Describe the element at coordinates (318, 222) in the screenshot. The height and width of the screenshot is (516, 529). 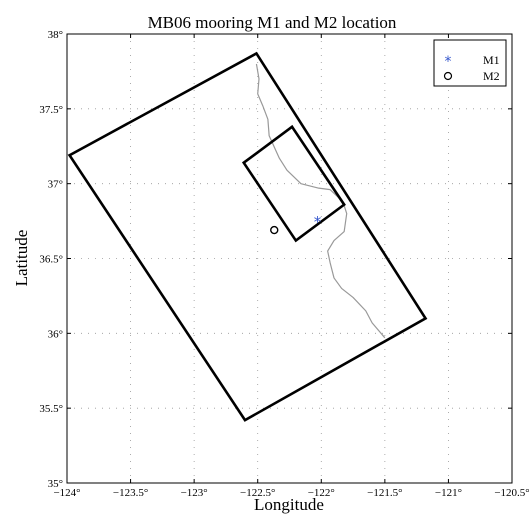
I see `mooring-m1-marker: *` at that location.